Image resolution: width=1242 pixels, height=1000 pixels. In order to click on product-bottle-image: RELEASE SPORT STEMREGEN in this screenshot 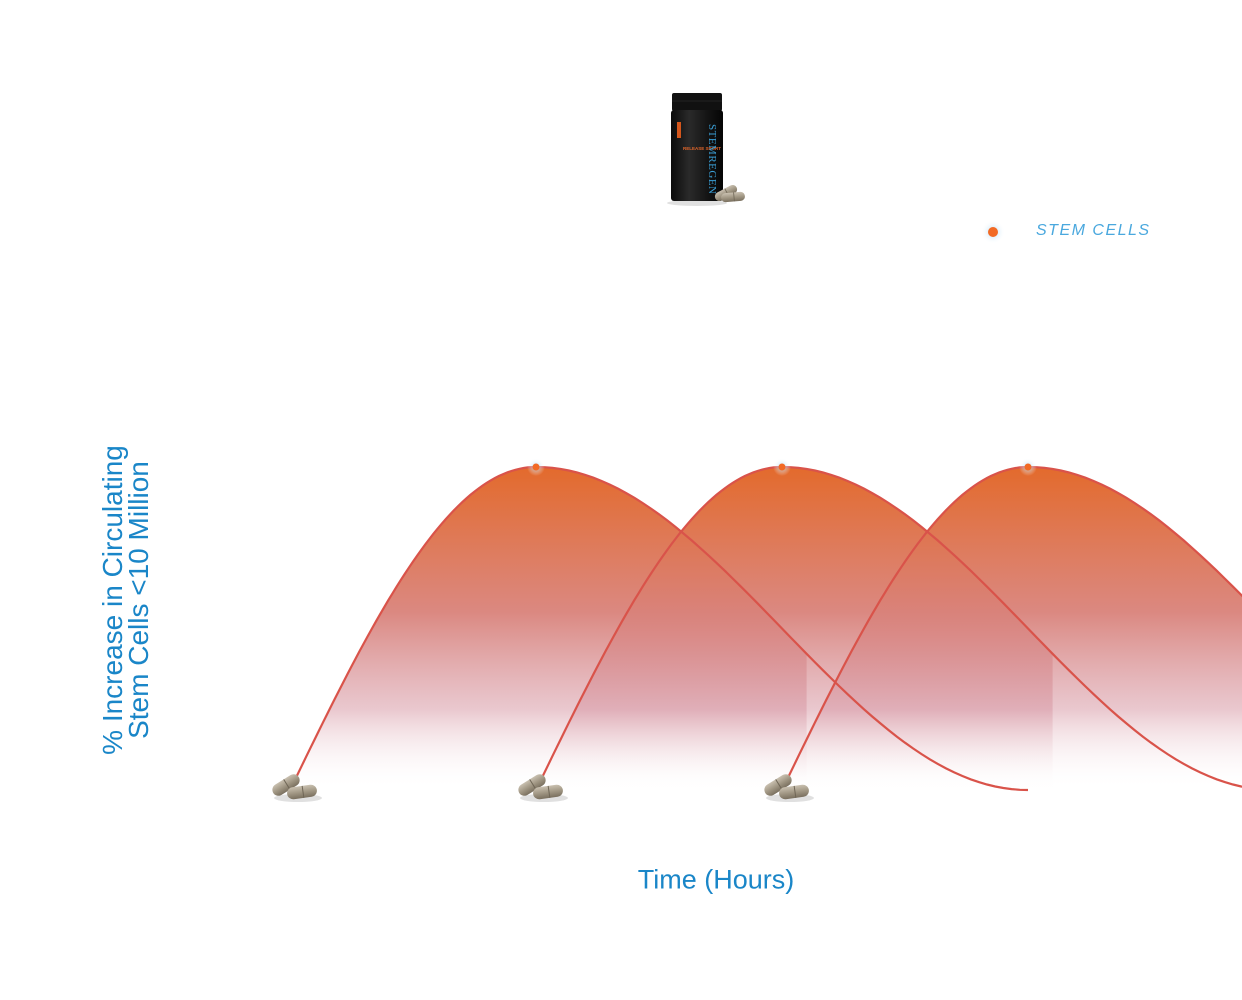, I will do `click(706, 149)`.